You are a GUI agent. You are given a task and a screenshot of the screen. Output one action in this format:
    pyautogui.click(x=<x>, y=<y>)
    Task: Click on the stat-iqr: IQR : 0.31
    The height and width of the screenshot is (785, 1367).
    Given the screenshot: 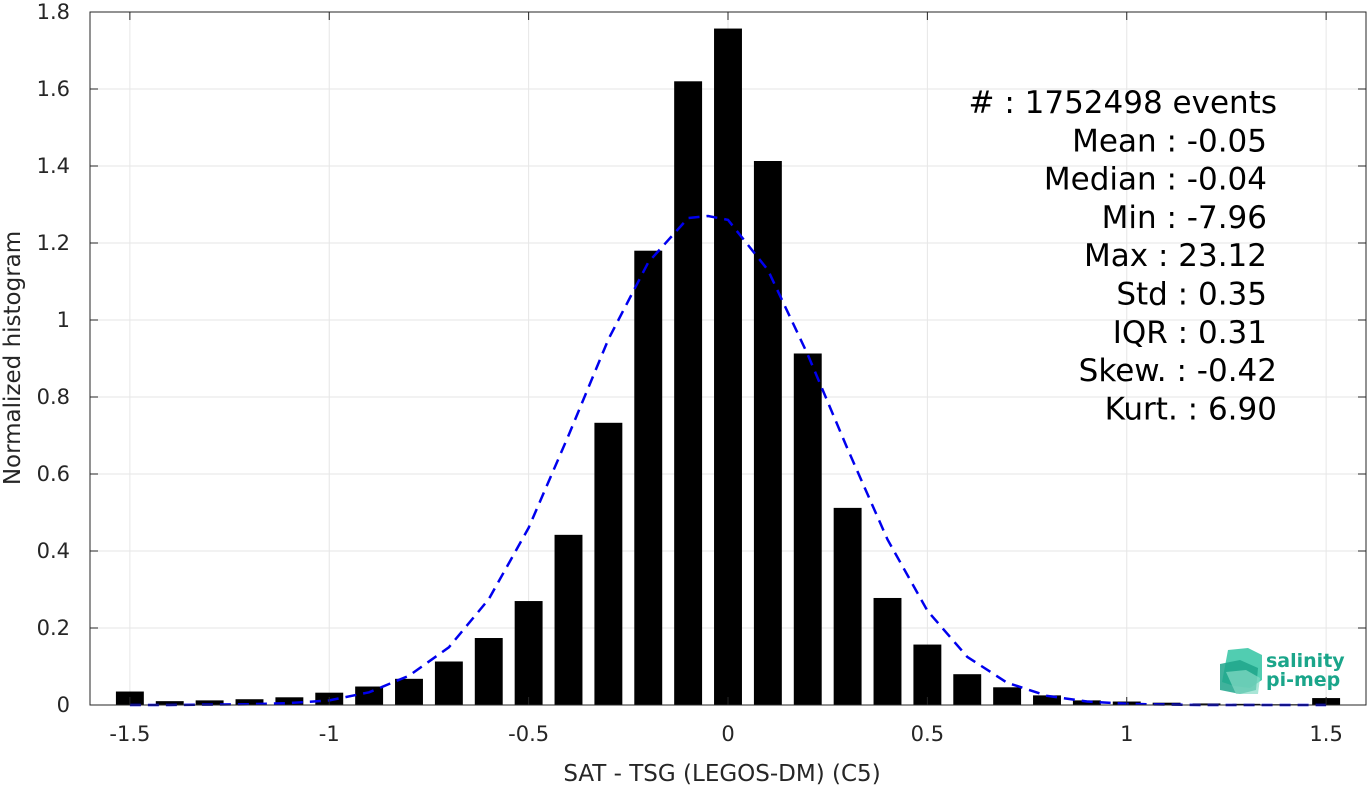 What is the action you would take?
    pyautogui.click(x=1190, y=333)
    